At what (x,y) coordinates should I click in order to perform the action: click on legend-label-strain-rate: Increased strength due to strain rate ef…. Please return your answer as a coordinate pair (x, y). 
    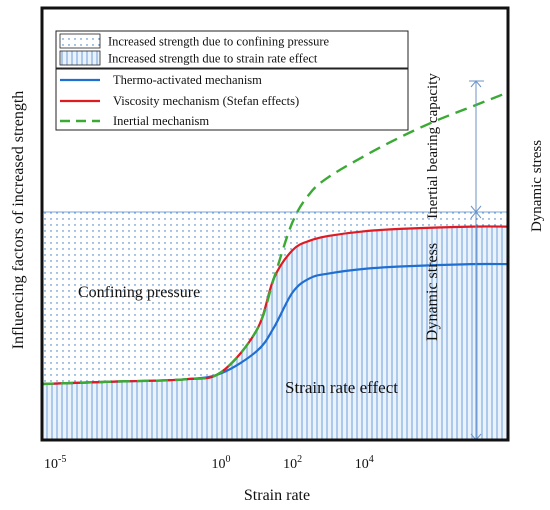
    Looking at the image, I should click on (213, 59).